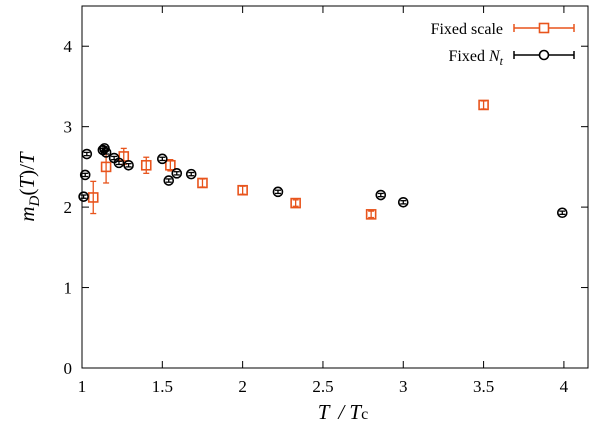  Describe the element at coordinates (494, 56) in the screenshot. I see `legend-label-fixed-nt-n: N` at that location.